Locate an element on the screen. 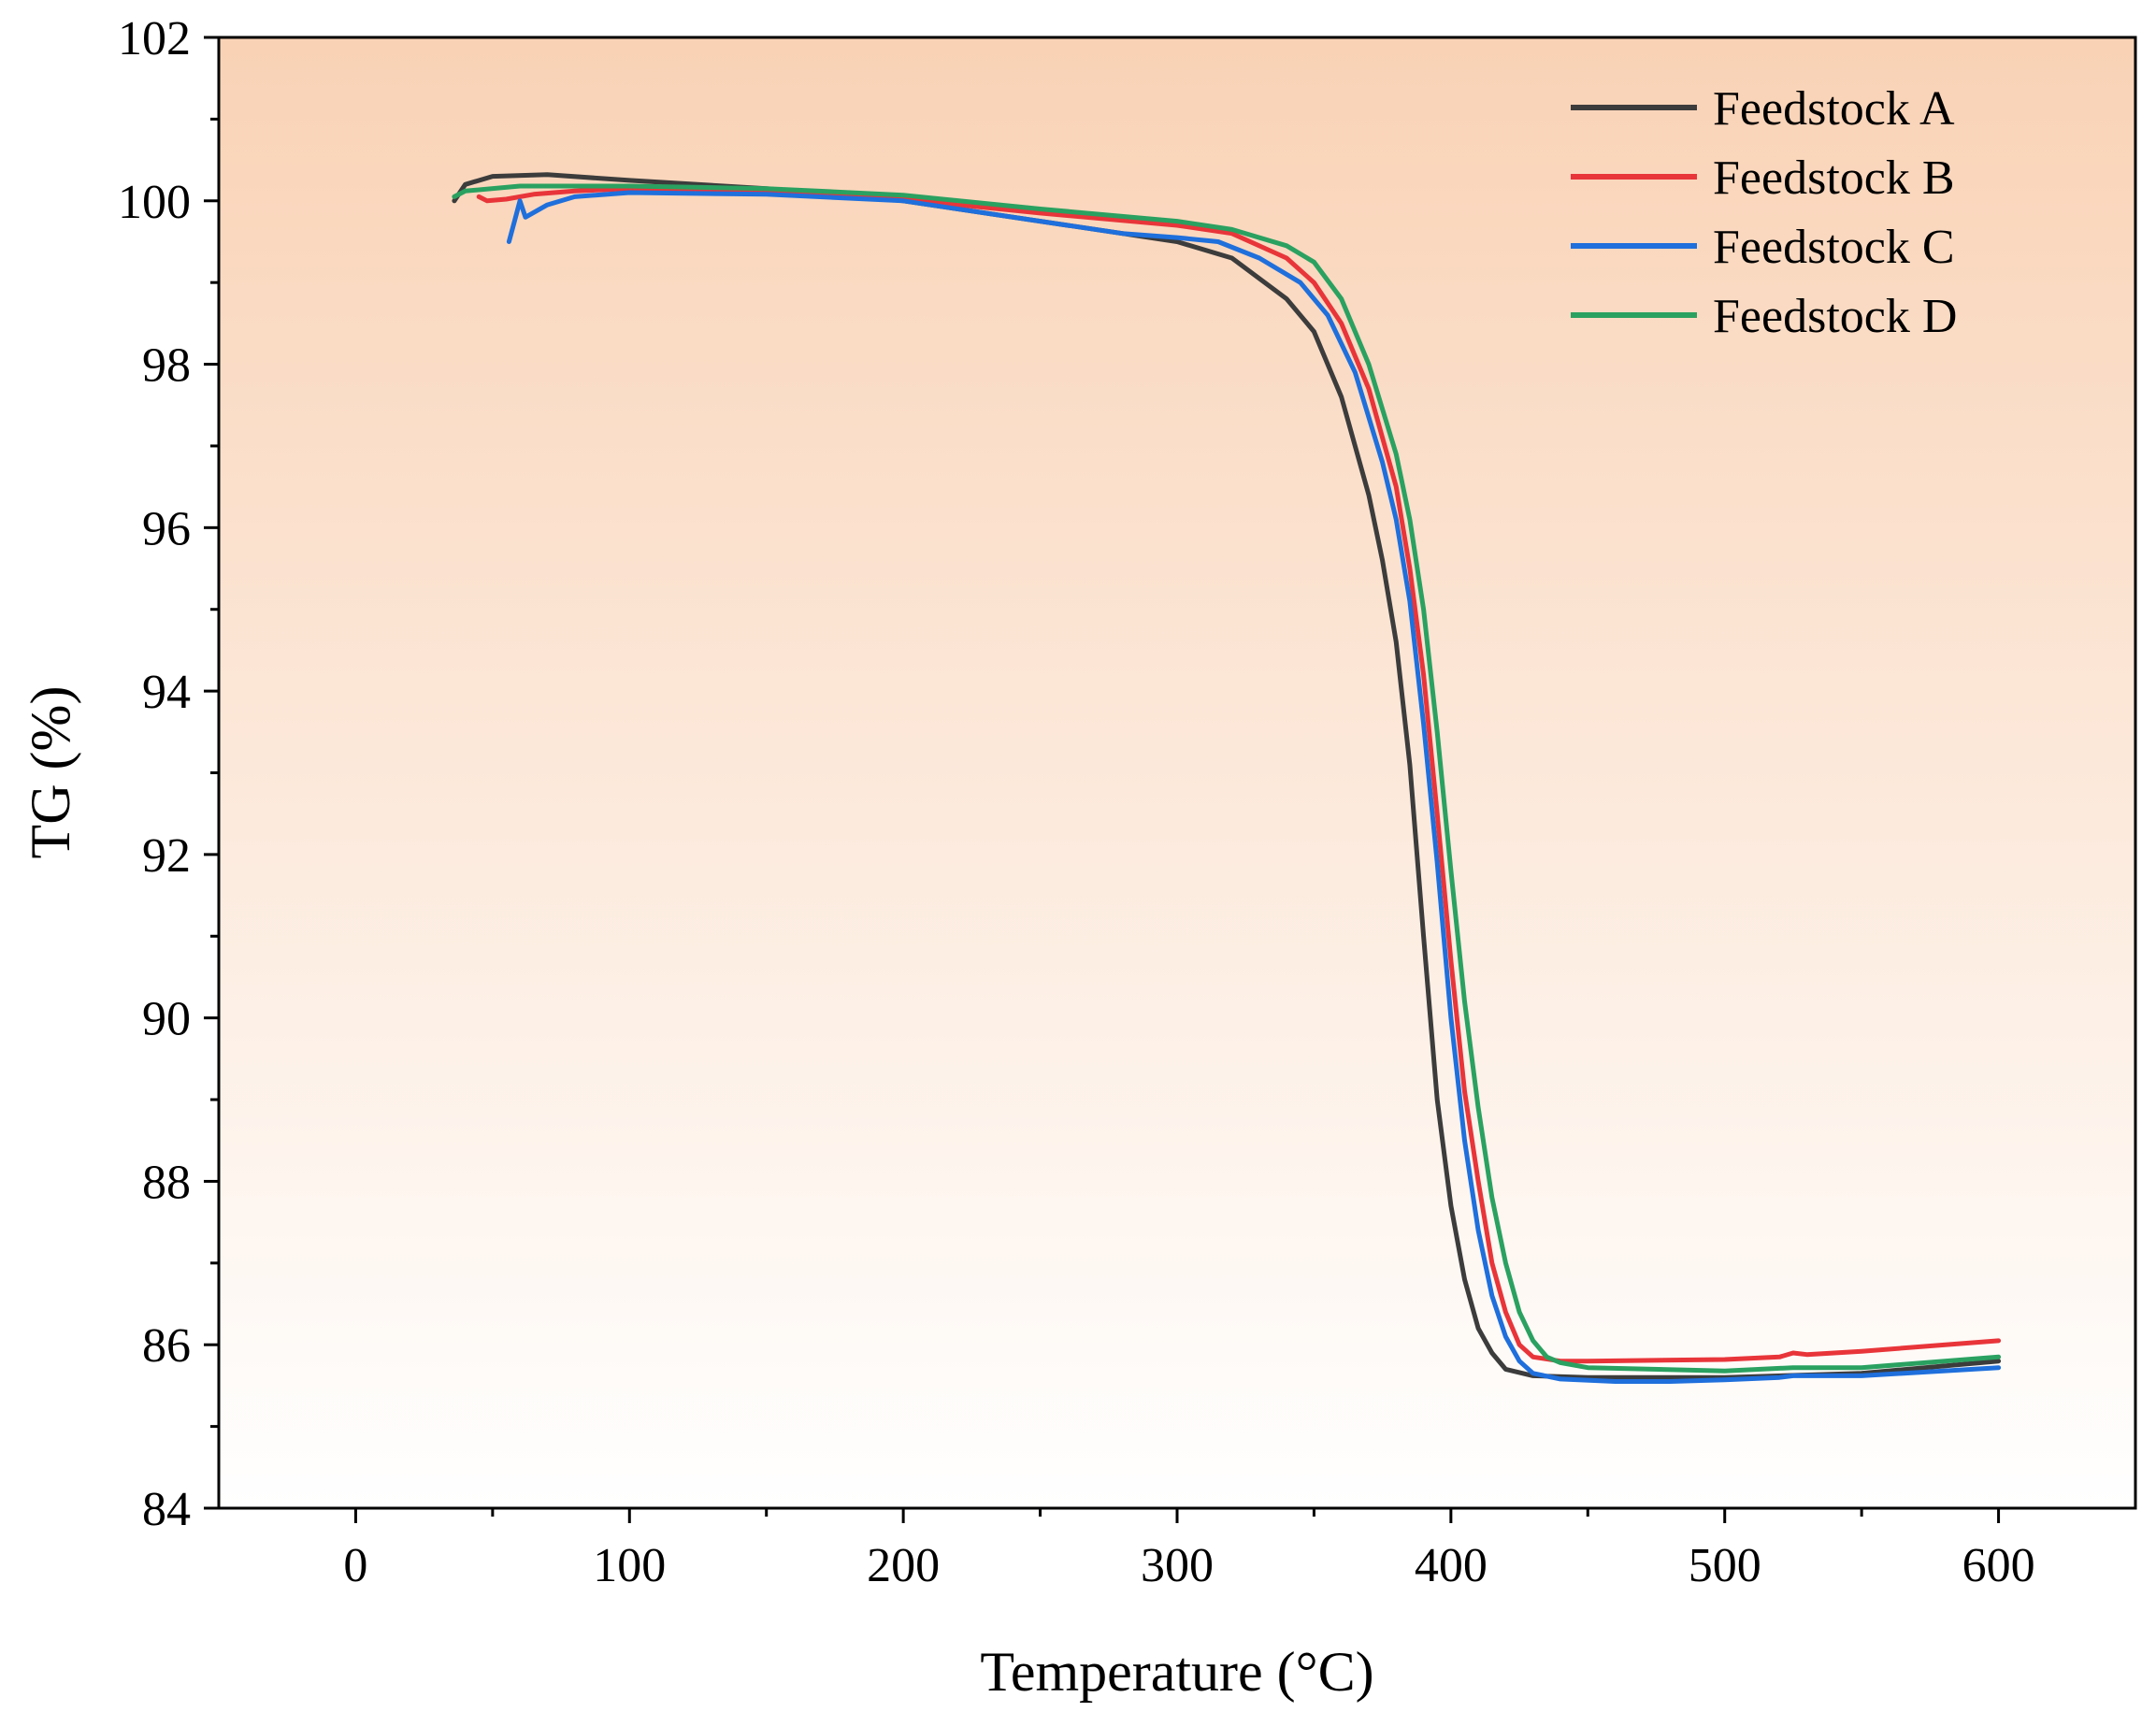 This screenshot has height=1712, width=2156. x-tick-label: 100 is located at coordinates (629, 1565).